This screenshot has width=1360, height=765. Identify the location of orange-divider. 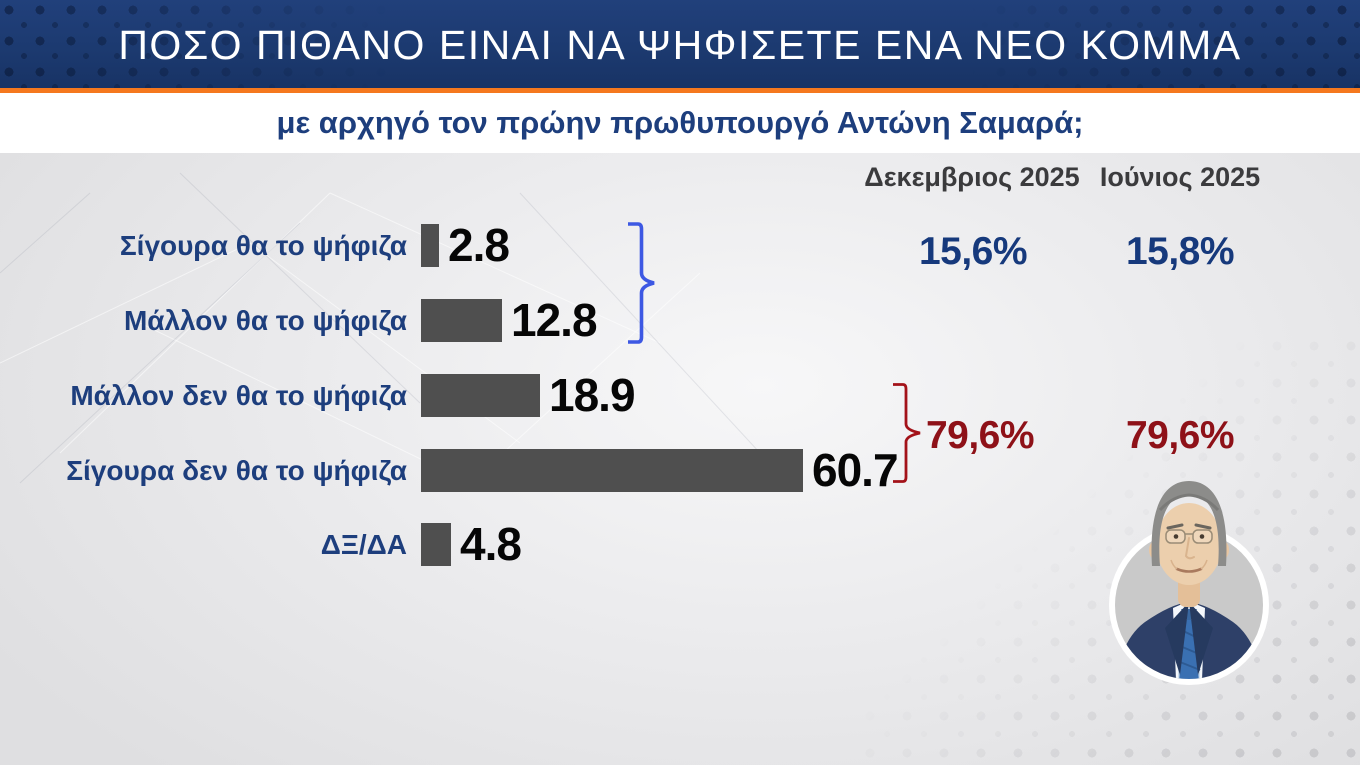
(680, 90).